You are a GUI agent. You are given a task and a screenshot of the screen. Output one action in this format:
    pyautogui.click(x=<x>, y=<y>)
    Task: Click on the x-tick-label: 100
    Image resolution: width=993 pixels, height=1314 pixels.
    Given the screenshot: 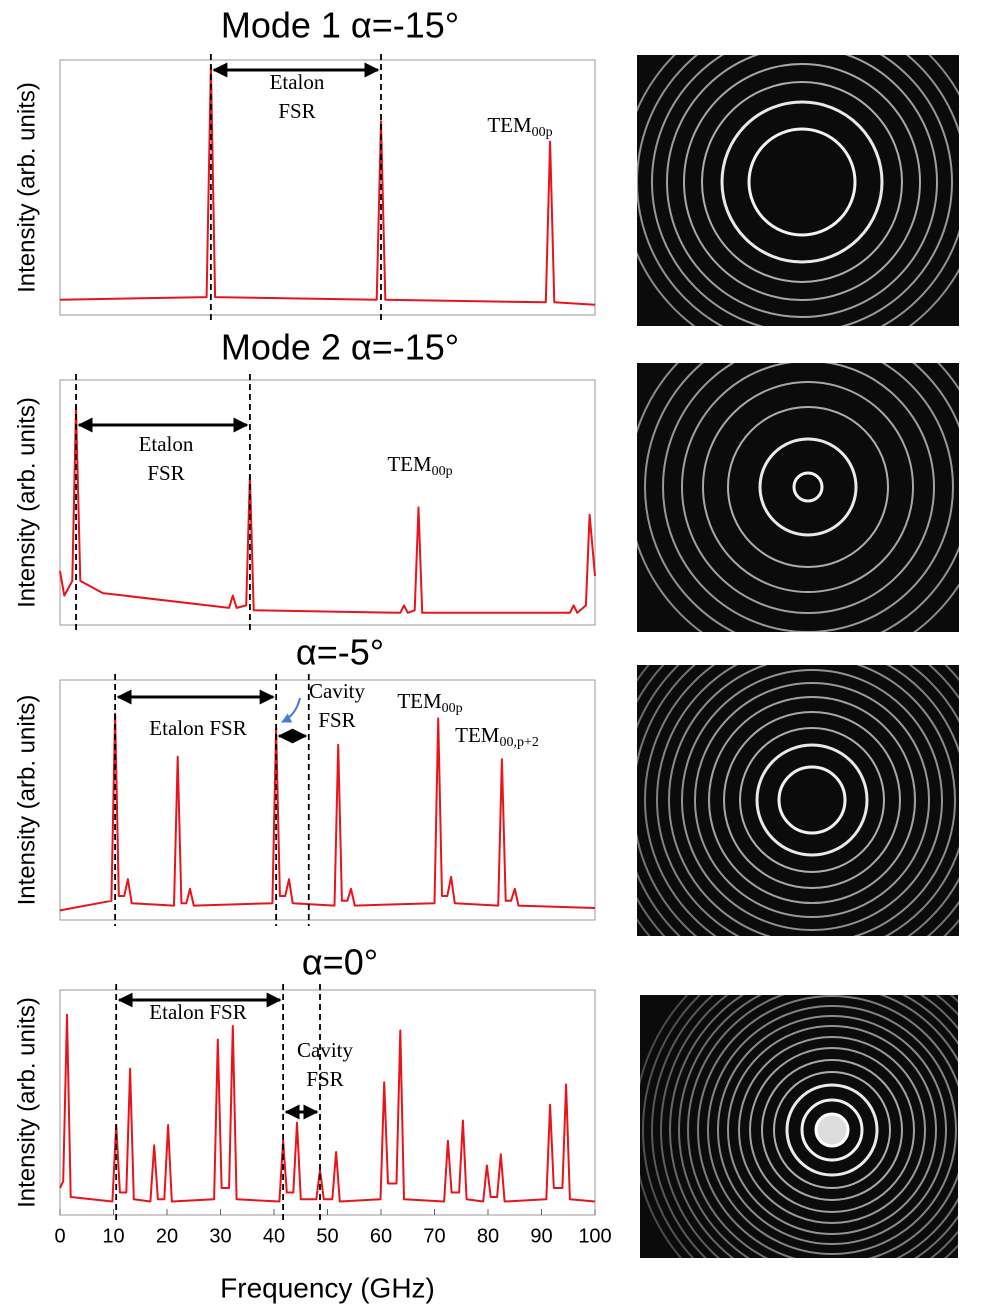 What is the action you would take?
    pyautogui.click(x=594, y=1236)
    